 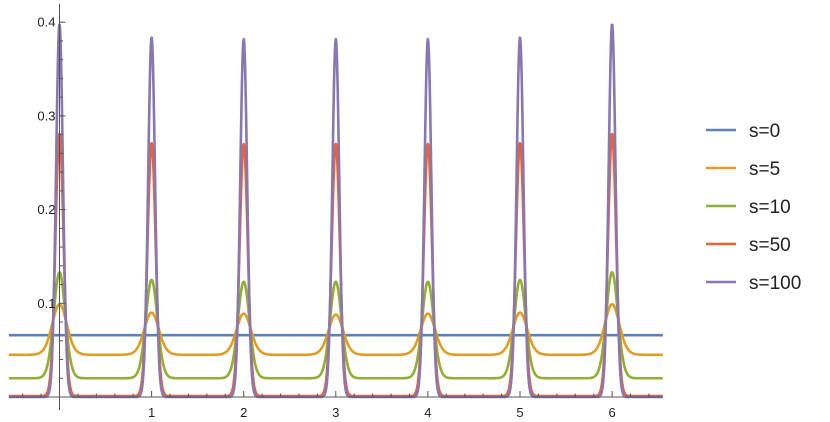 What do you see at coordinates (770, 207) in the screenshot?
I see `legend-label-s-10: s=10` at bounding box center [770, 207].